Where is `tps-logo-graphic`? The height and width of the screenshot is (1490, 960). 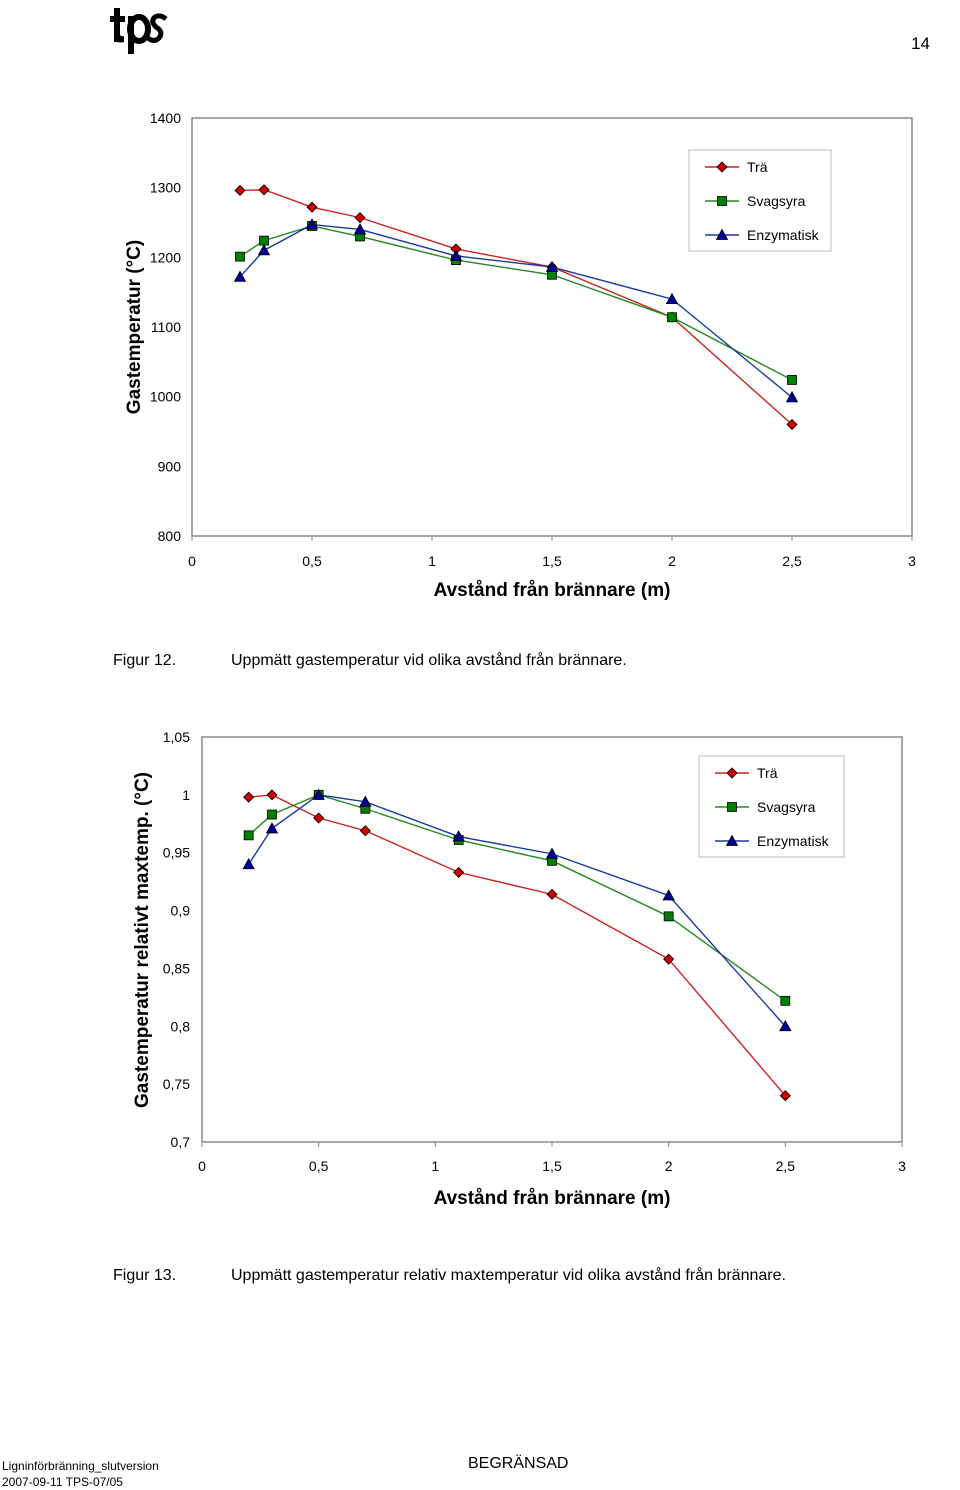 tps-logo-graphic is located at coordinates (139, 31).